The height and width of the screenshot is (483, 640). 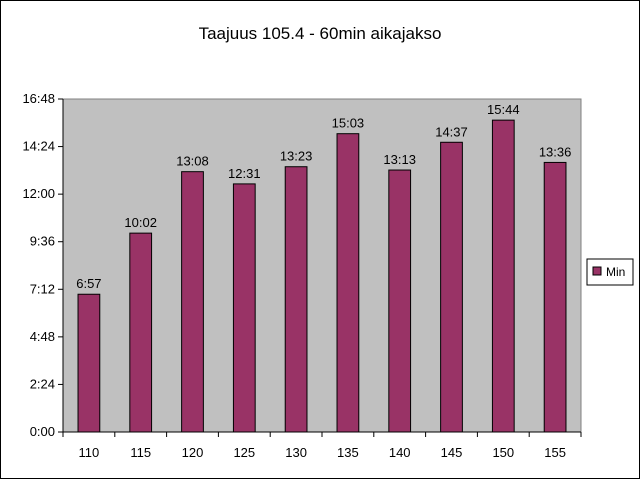 I want to click on data-label-110: 6:57, so click(x=88, y=283).